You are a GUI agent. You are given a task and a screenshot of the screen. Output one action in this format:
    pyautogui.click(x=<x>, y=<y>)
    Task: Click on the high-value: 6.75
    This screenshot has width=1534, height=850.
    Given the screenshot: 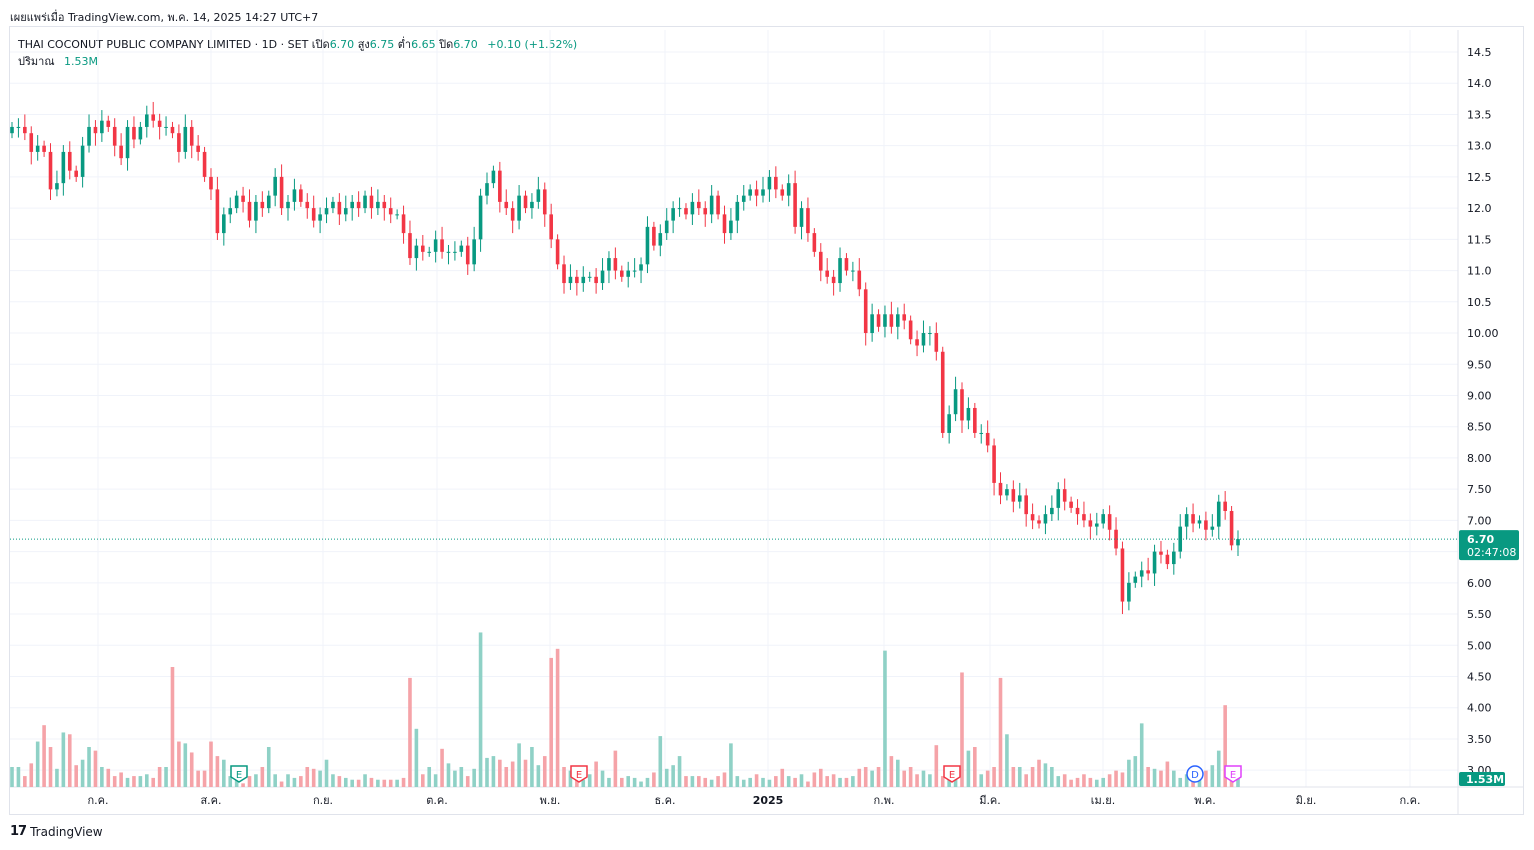 What is the action you would take?
    pyautogui.click(x=382, y=44)
    